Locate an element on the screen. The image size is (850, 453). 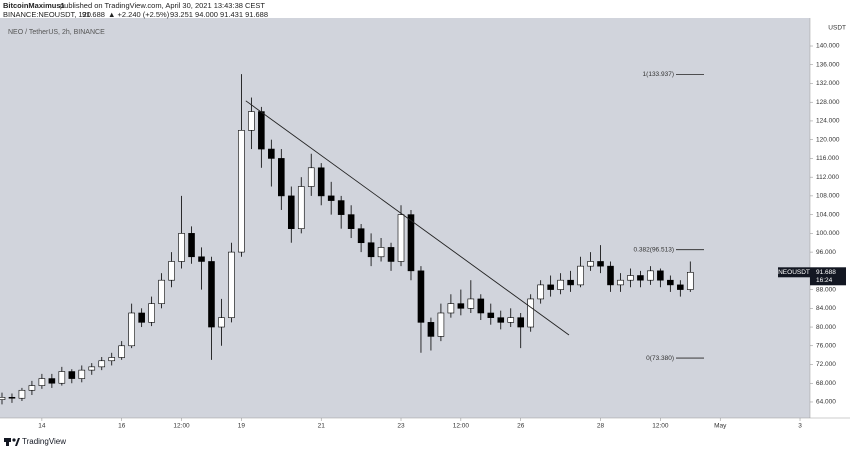
y-tick-label: 112.000 is located at coordinates (827, 177).